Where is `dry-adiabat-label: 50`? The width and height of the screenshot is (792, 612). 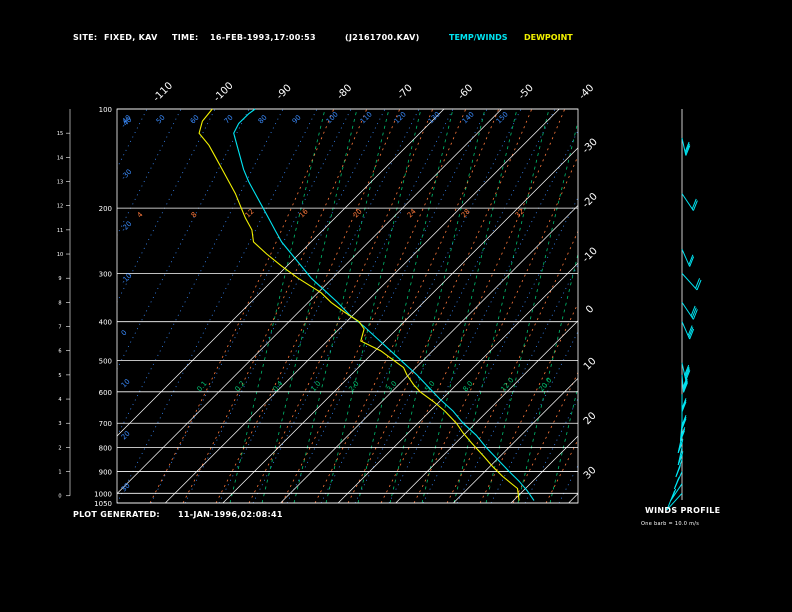
dry-adiabat-label: 50 is located at coordinates (161, 119).